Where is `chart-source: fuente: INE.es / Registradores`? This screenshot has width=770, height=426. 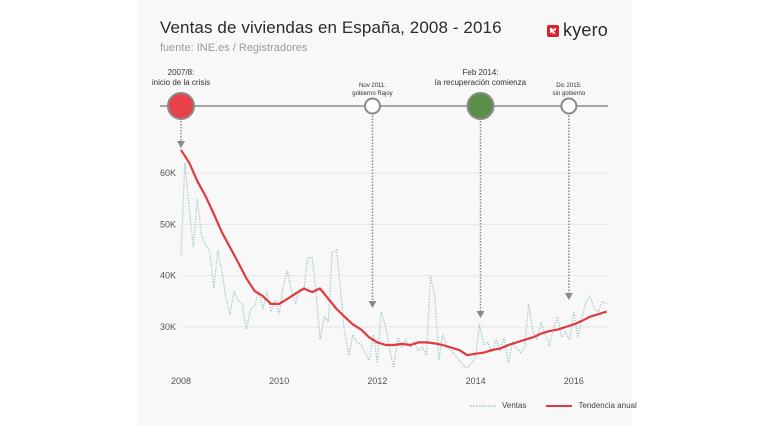 chart-source: fuente: INE.es / Registradores is located at coordinates (234, 48).